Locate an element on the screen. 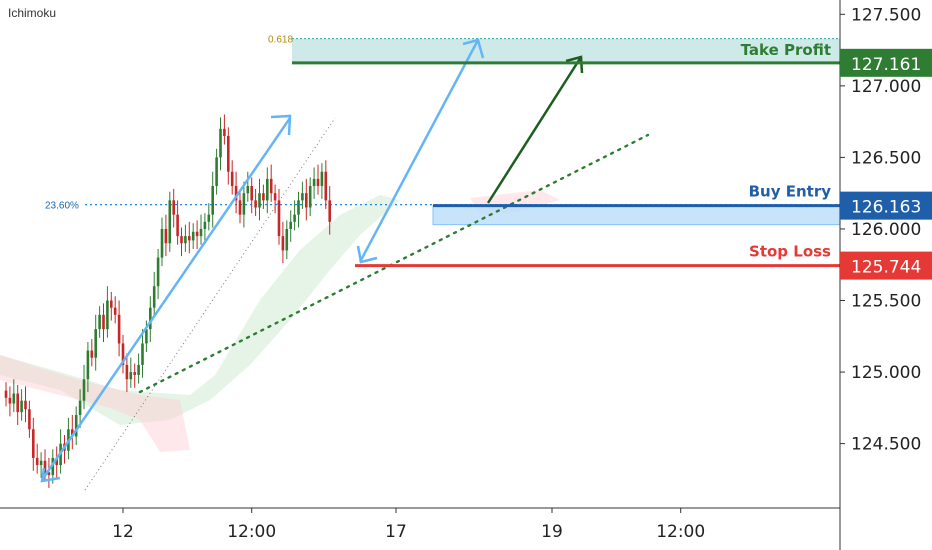  stop-loss-label: Stop Loss is located at coordinates (790, 252).